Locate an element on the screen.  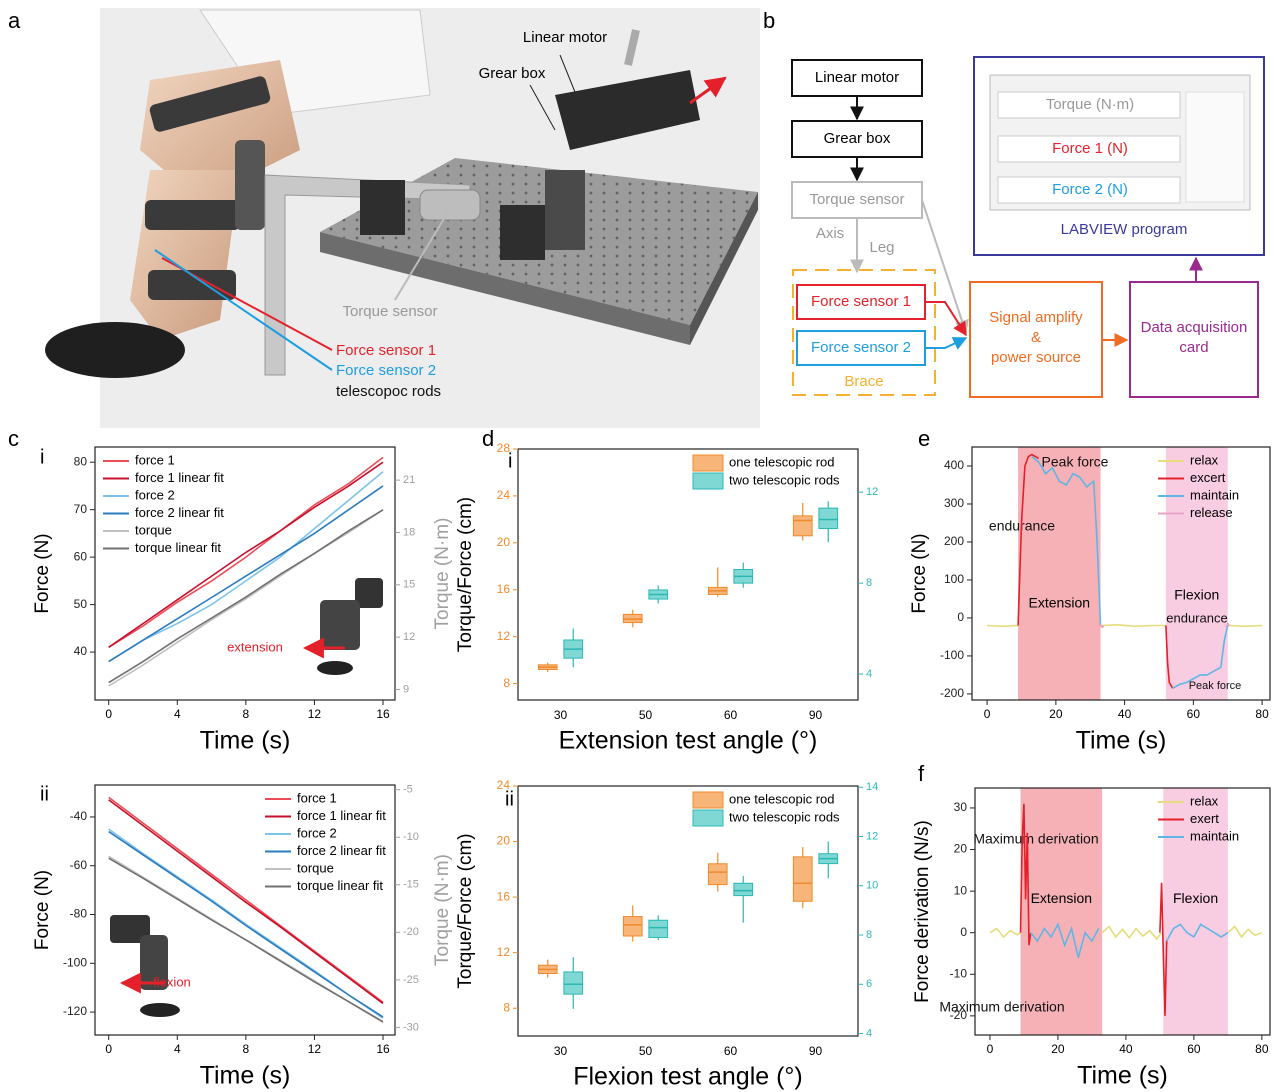
y-axis-title: Force derivation (N/s) is located at coordinates (922, 911).